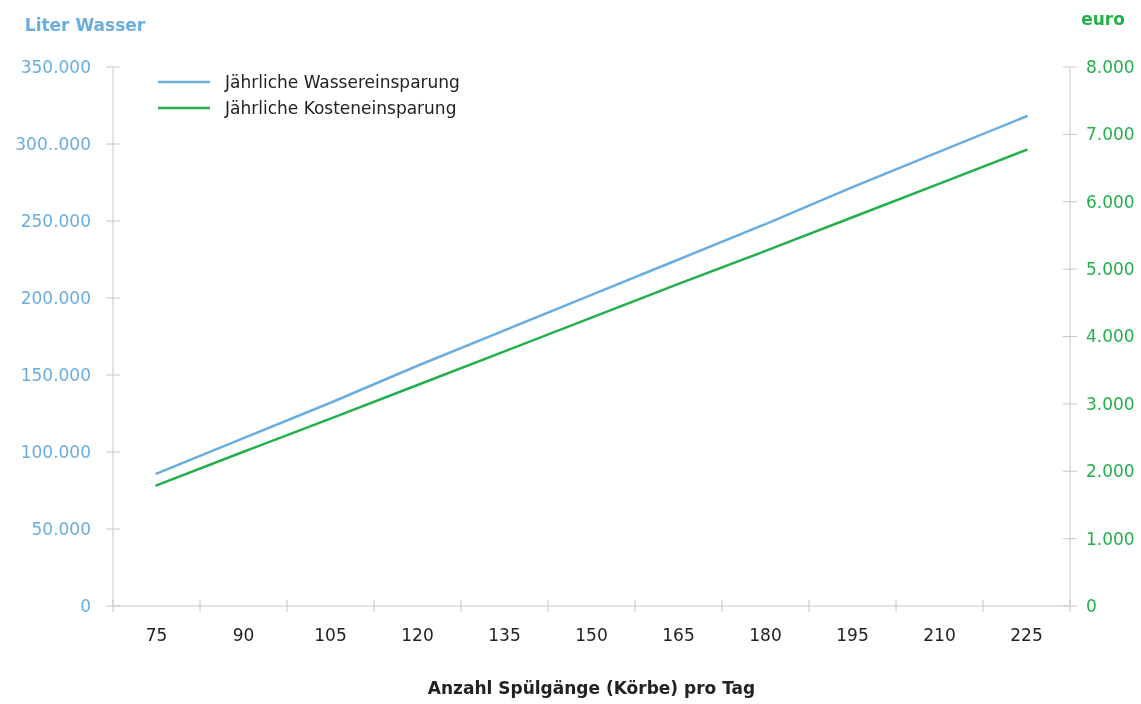 This screenshot has height=704, width=1141. Describe the element at coordinates (1110, 269) in the screenshot. I see `y2-tick-label: 5.000` at that location.